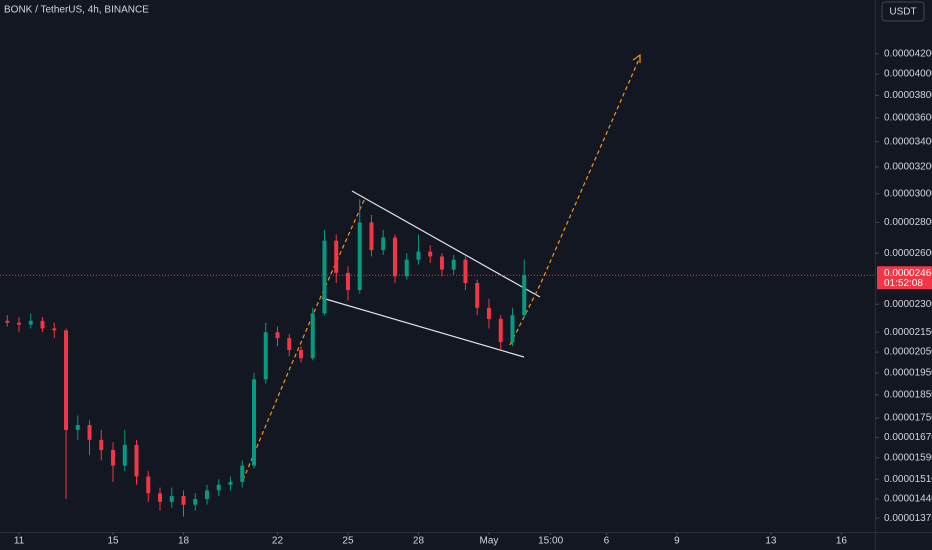 The width and height of the screenshot is (932, 550). I want to click on symbol-title: BONK / TetherUS, 4h, BINANCE, so click(76, 10).